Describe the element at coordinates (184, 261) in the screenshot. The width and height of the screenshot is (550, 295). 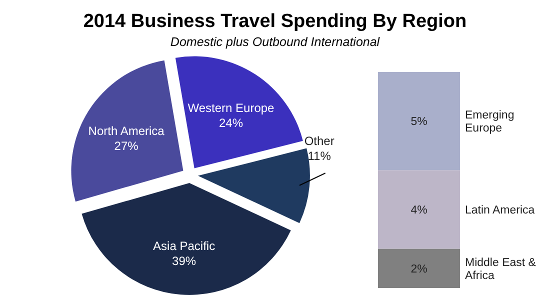
I see `data-label: 39%` at that location.